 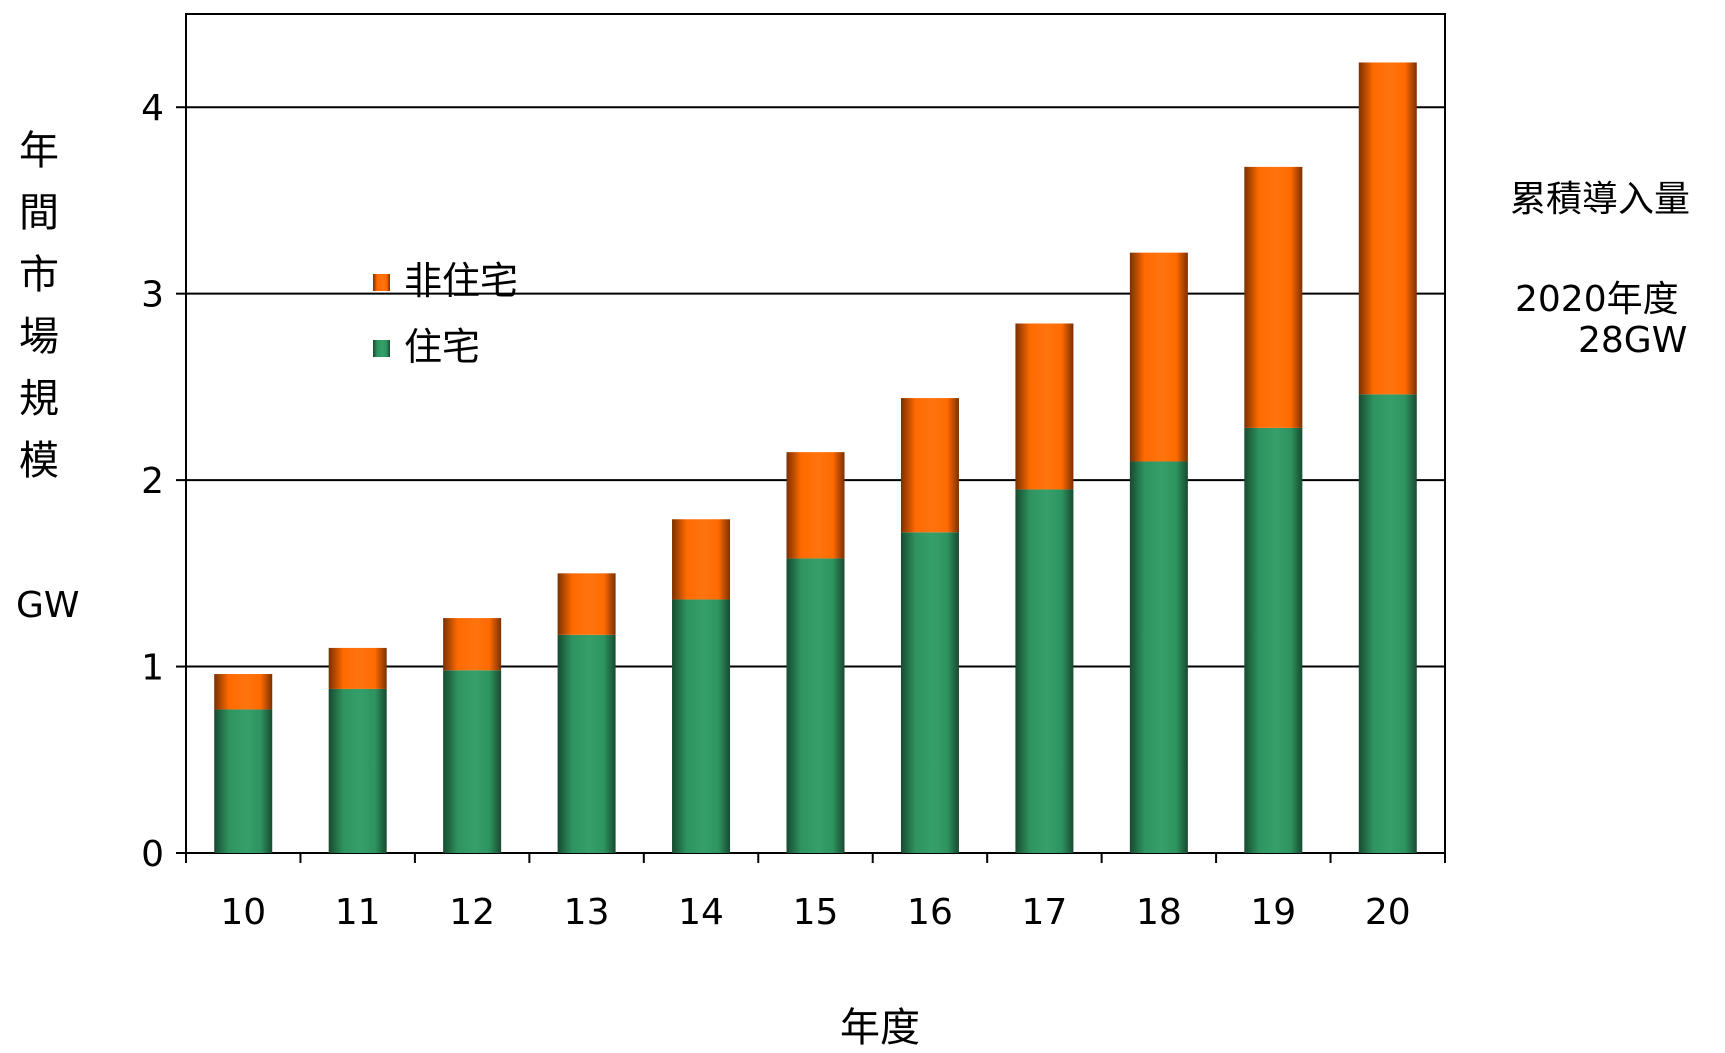 I want to click on x-axis-label: 年度, so click(x=880, y=1028).